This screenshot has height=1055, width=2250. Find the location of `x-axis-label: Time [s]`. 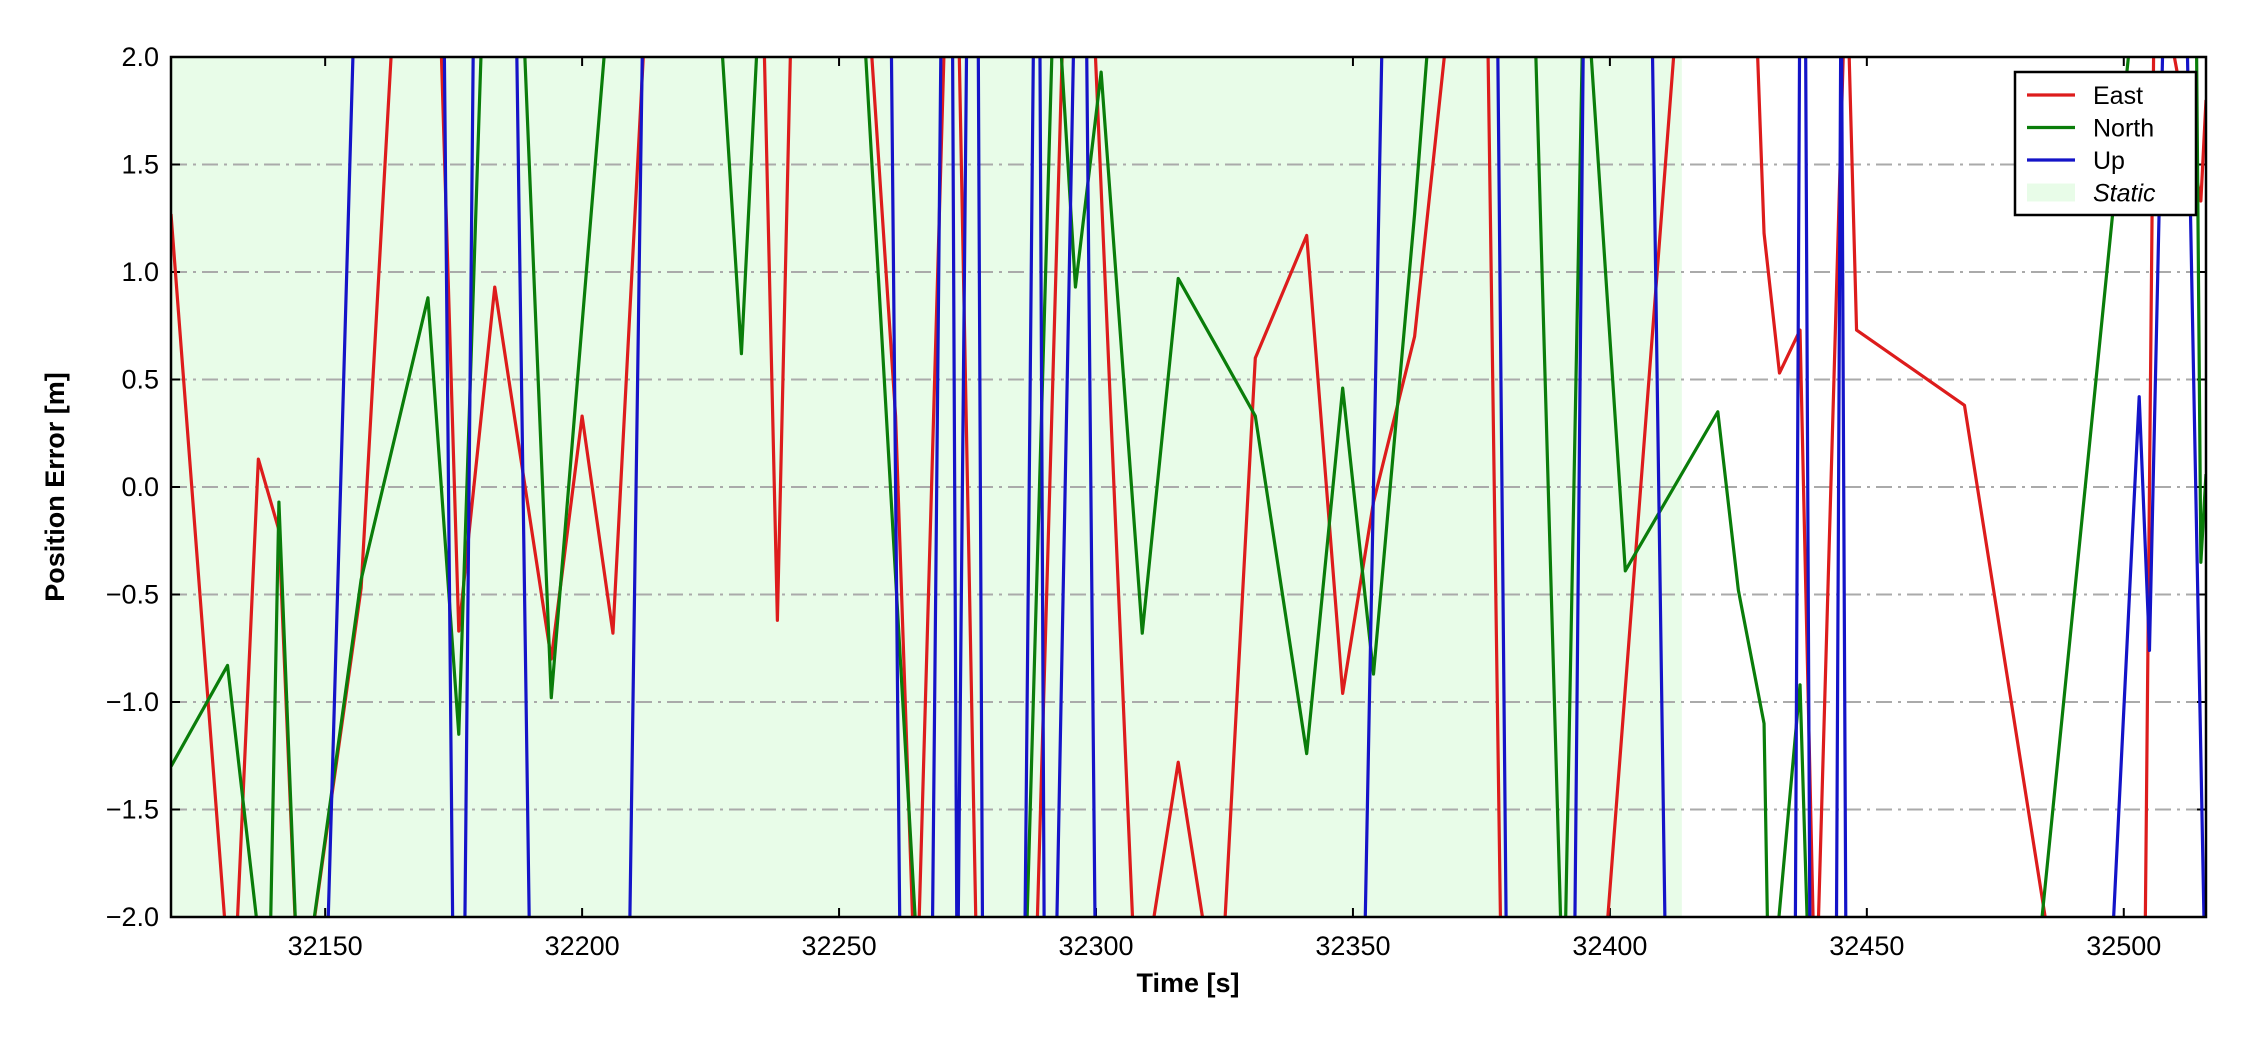

x-axis-label: Time [s] is located at coordinates (1187, 983).